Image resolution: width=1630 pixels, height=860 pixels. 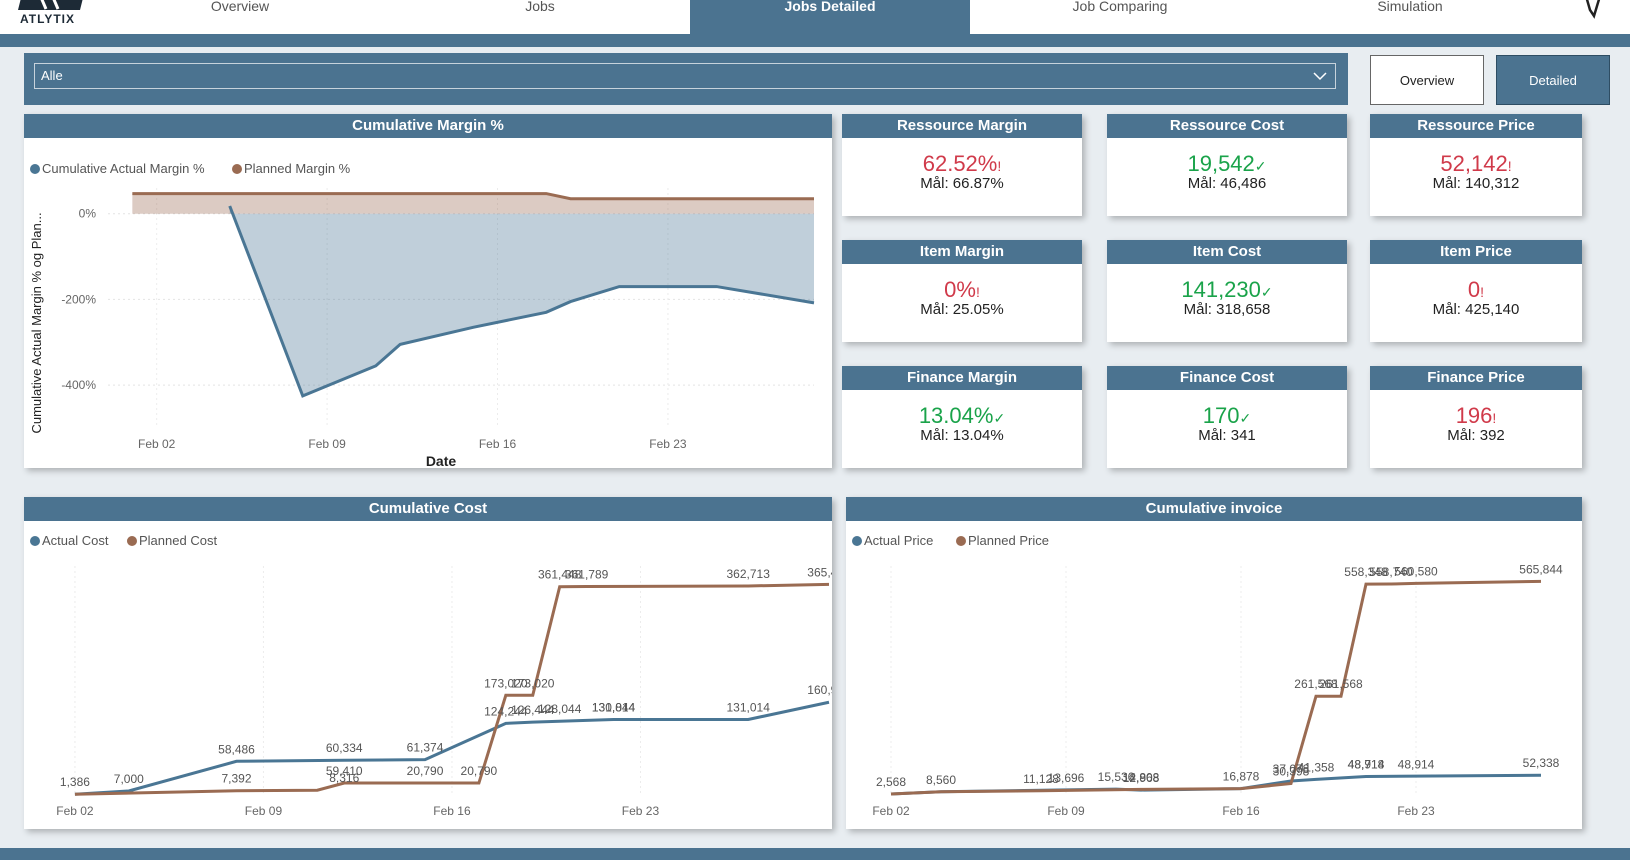 I want to click on kpi-card: Finance Margin 13.04%✓ Mål: 13.04%, so click(x=962, y=417).